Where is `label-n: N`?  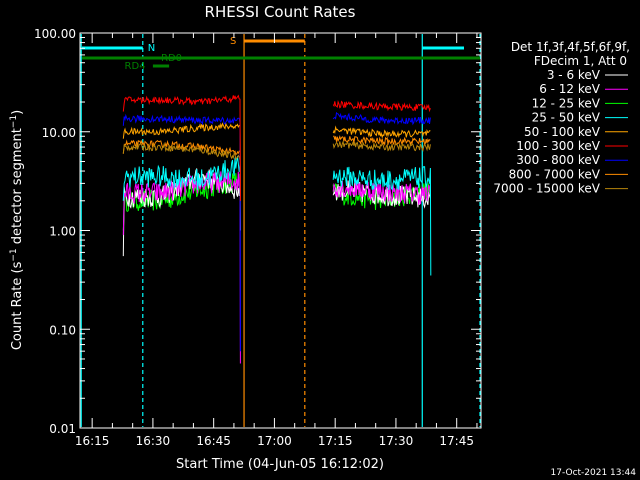 label-n: N is located at coordinates (151, 48).